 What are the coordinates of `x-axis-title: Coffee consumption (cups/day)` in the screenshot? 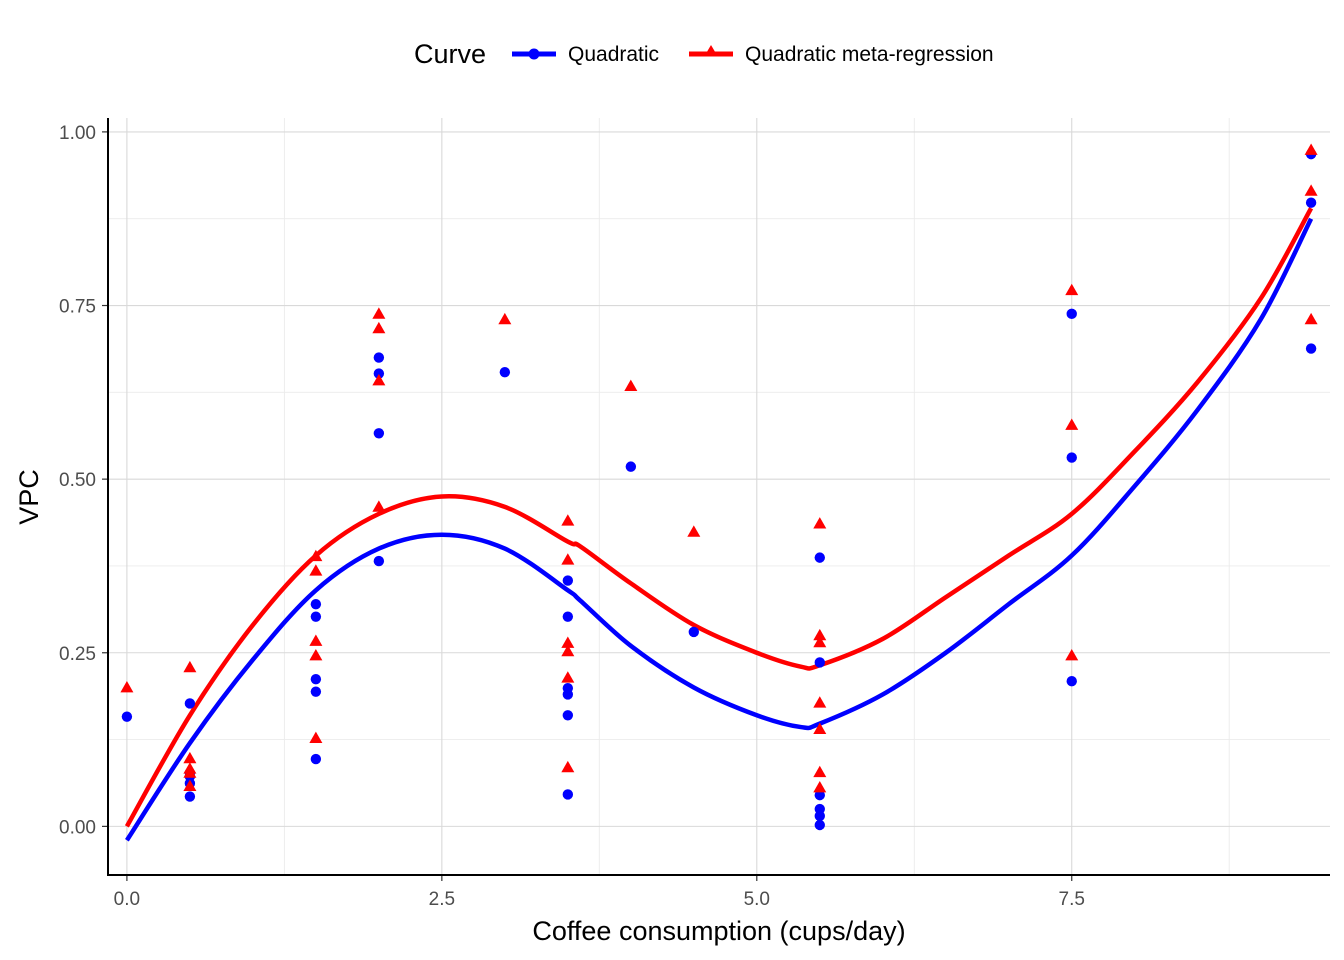 It's located at (718, 931).